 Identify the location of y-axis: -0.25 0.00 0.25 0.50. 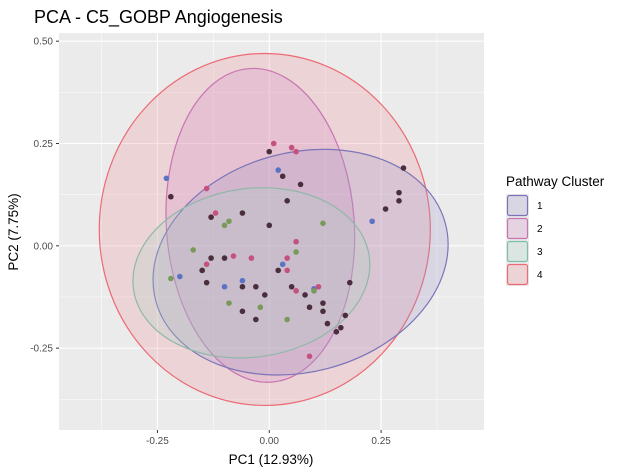
(44, 196).